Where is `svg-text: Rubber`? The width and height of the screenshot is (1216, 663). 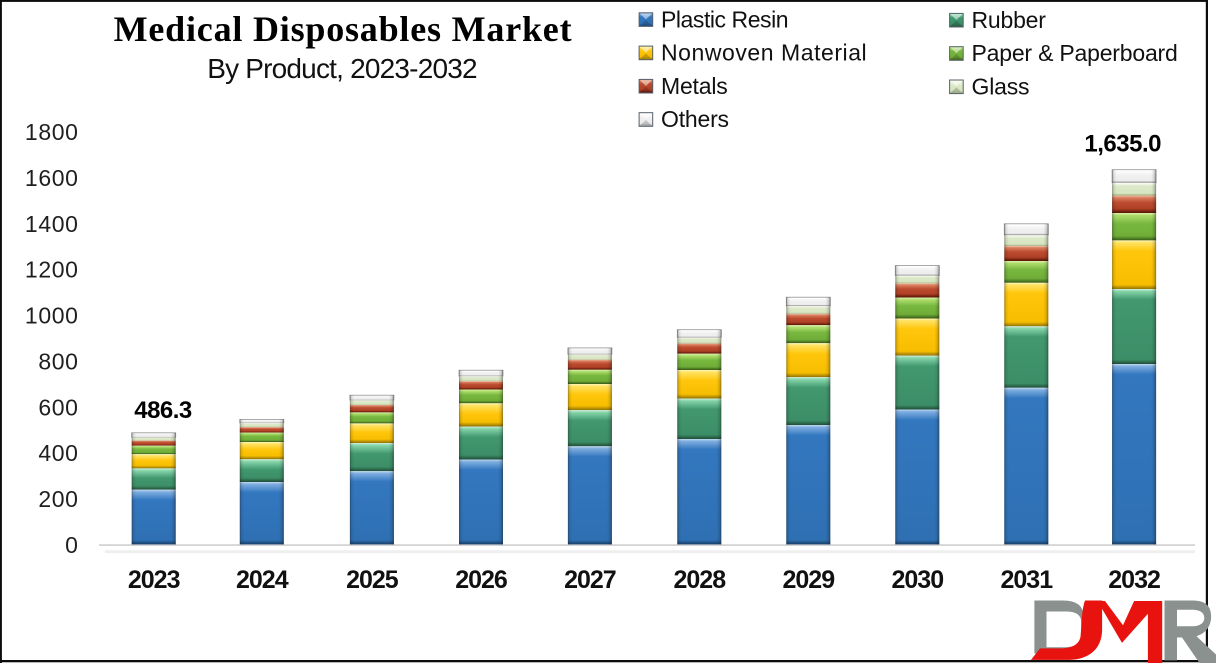 svg-text: Rubber is located at coordinates (1009, 20).